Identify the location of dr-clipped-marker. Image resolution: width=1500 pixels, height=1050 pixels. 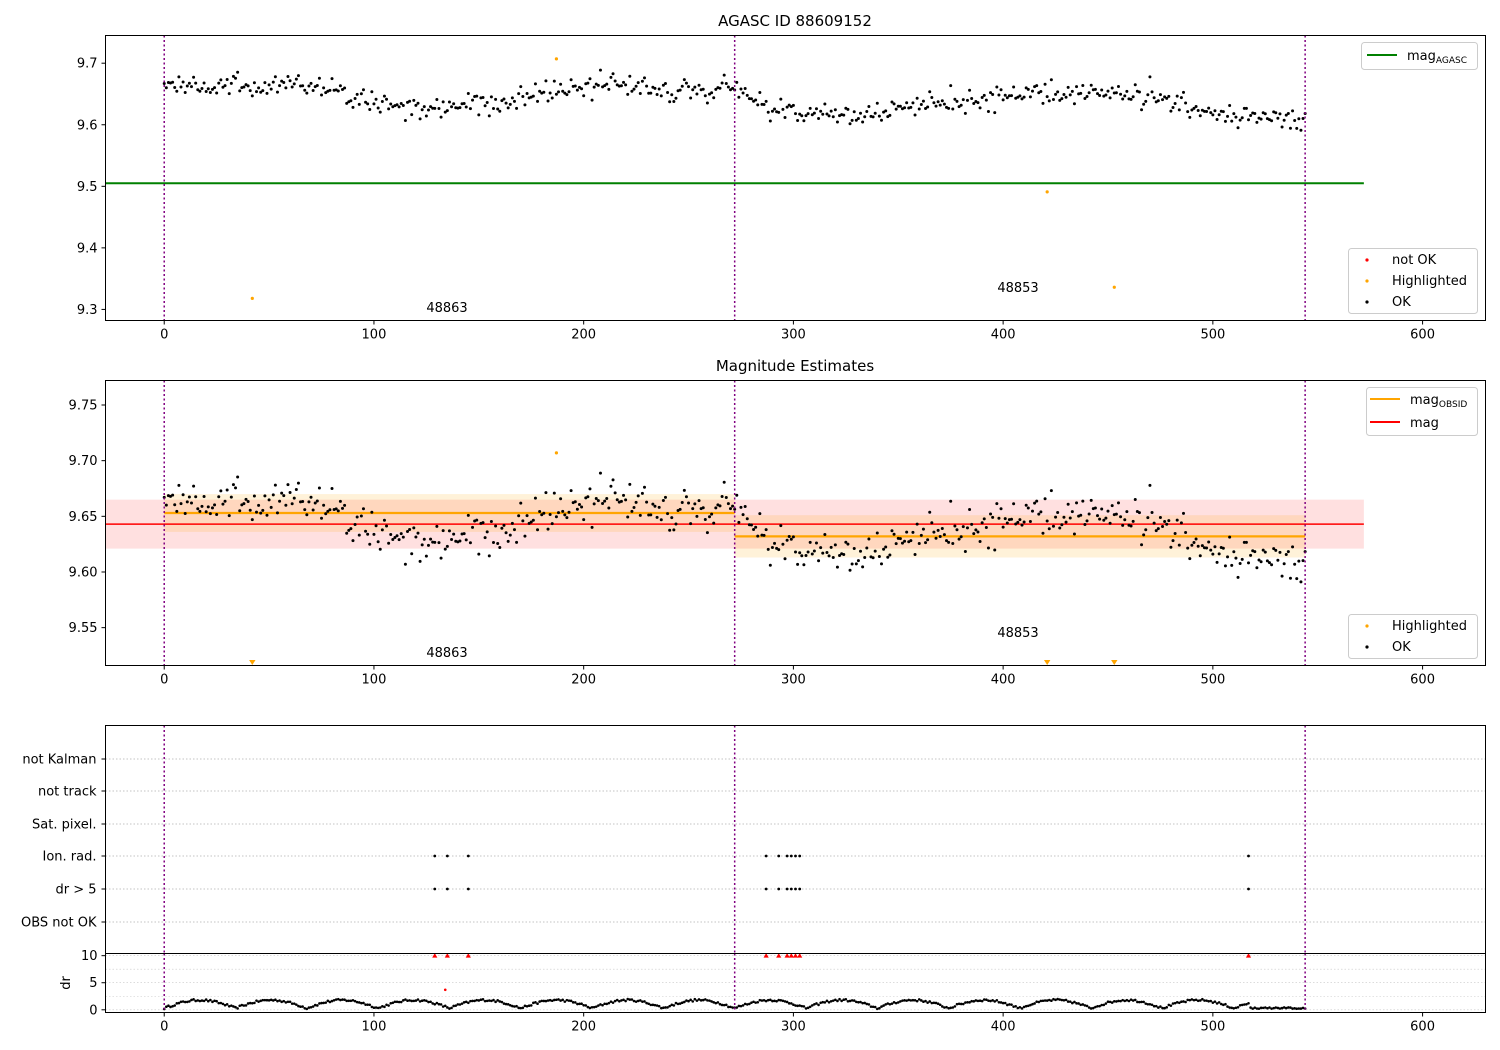
(1248, 955).